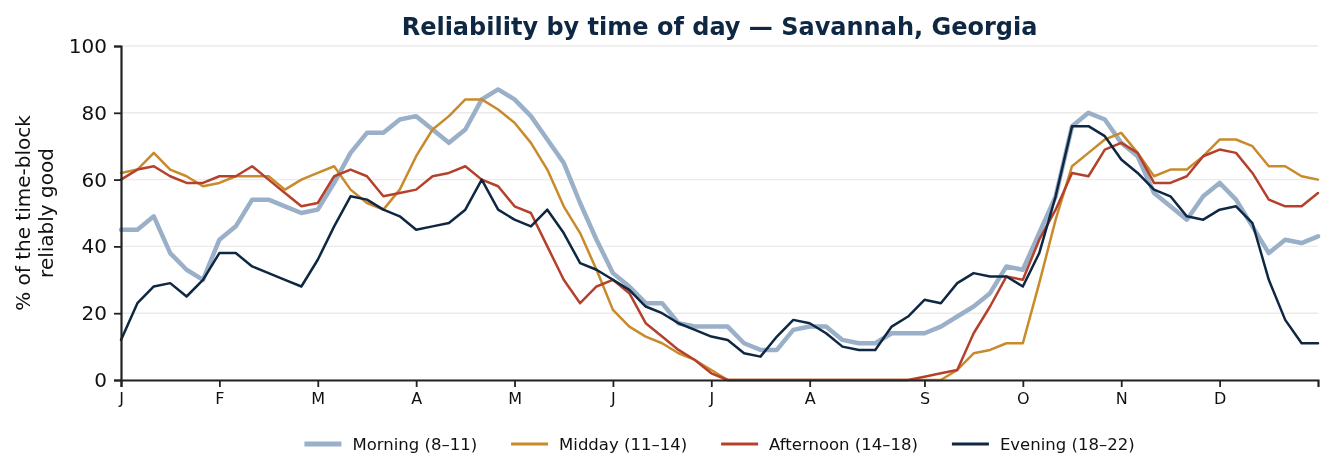 The image size is (1333, 475). I want to click on y-tick-label: 60, so click(94, 179).